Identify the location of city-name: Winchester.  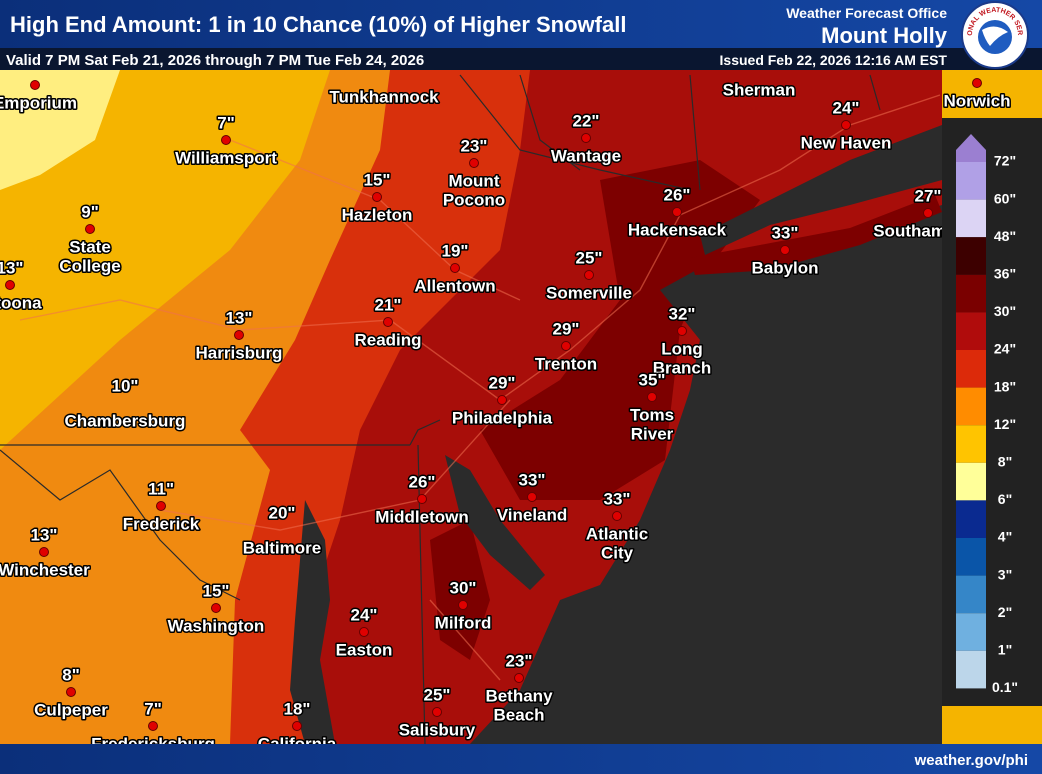
(45, 569).